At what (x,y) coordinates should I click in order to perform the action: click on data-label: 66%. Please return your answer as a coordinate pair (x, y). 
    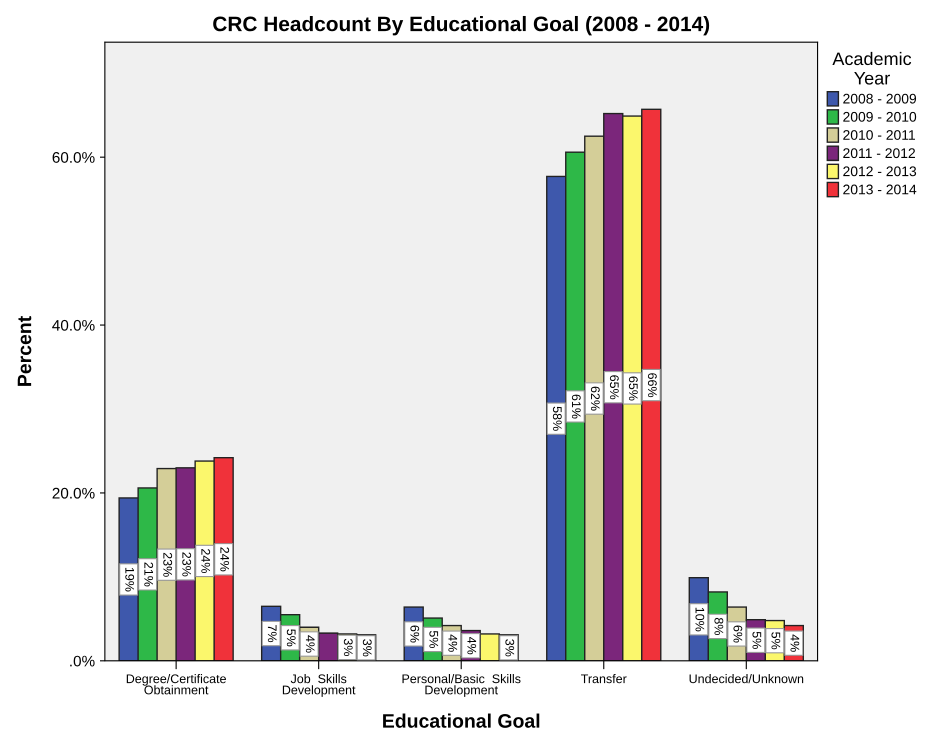
    Looking at the image, I should click on (652, 385).